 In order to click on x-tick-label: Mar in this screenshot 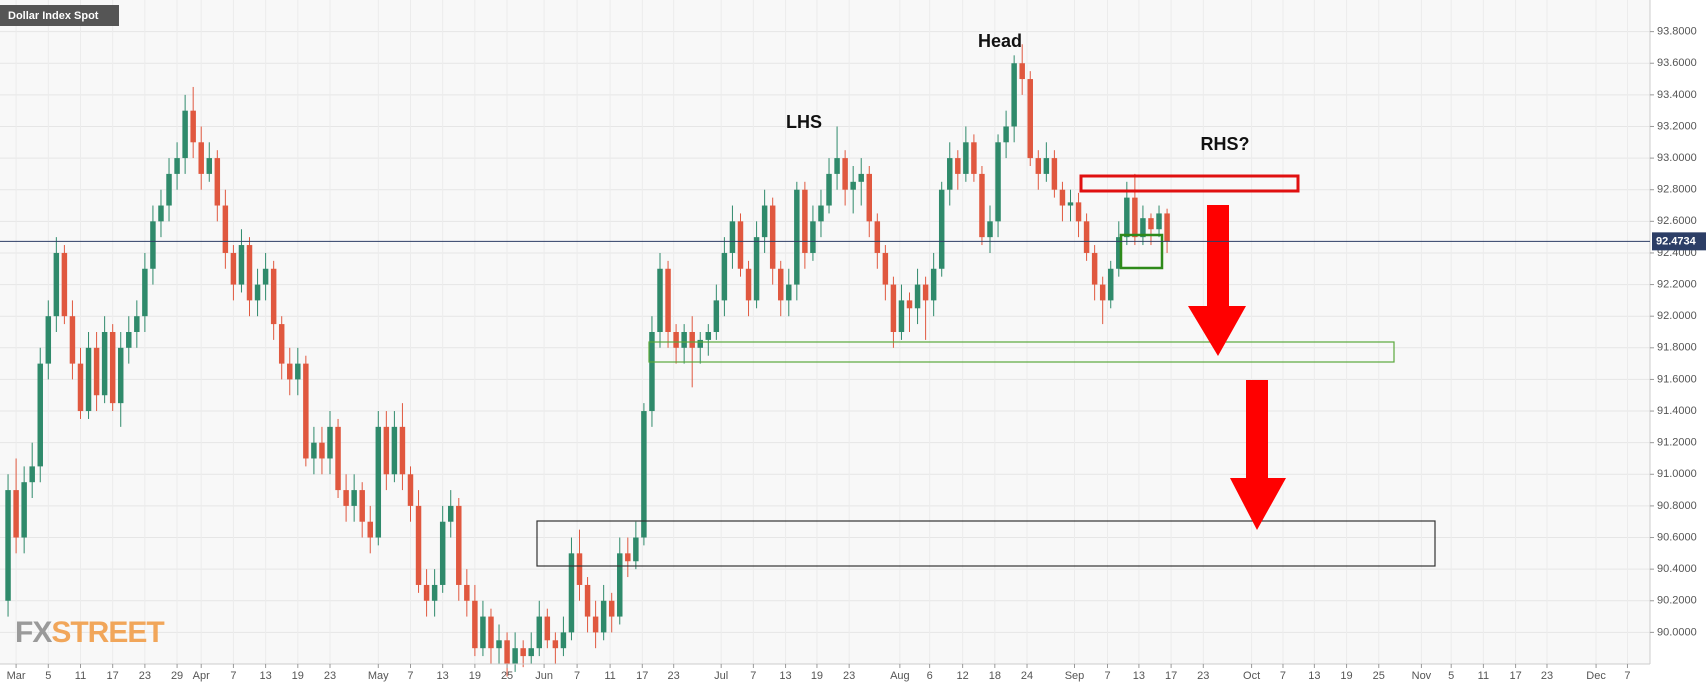, I will do `click(16, 676)`.